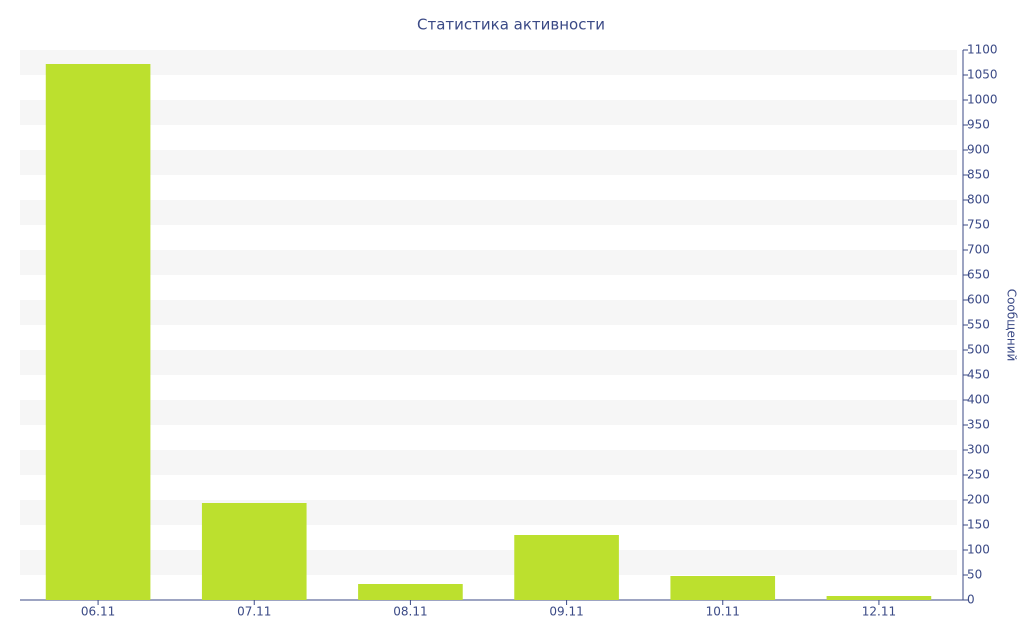  Describe the element at coordinates (978, 275) in the screenshot. I see `y-tick-label: 650` at that location.